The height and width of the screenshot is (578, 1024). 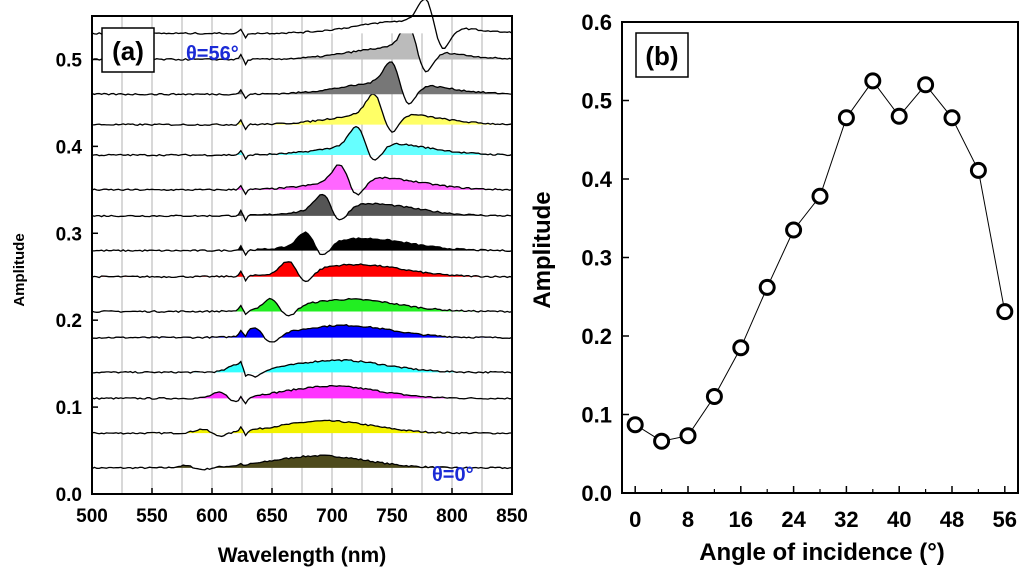 What do you see at coordinates (152, 516) in the screenshot?
I see `x-tick-label-550: 550` at bounding box center [152, 516].